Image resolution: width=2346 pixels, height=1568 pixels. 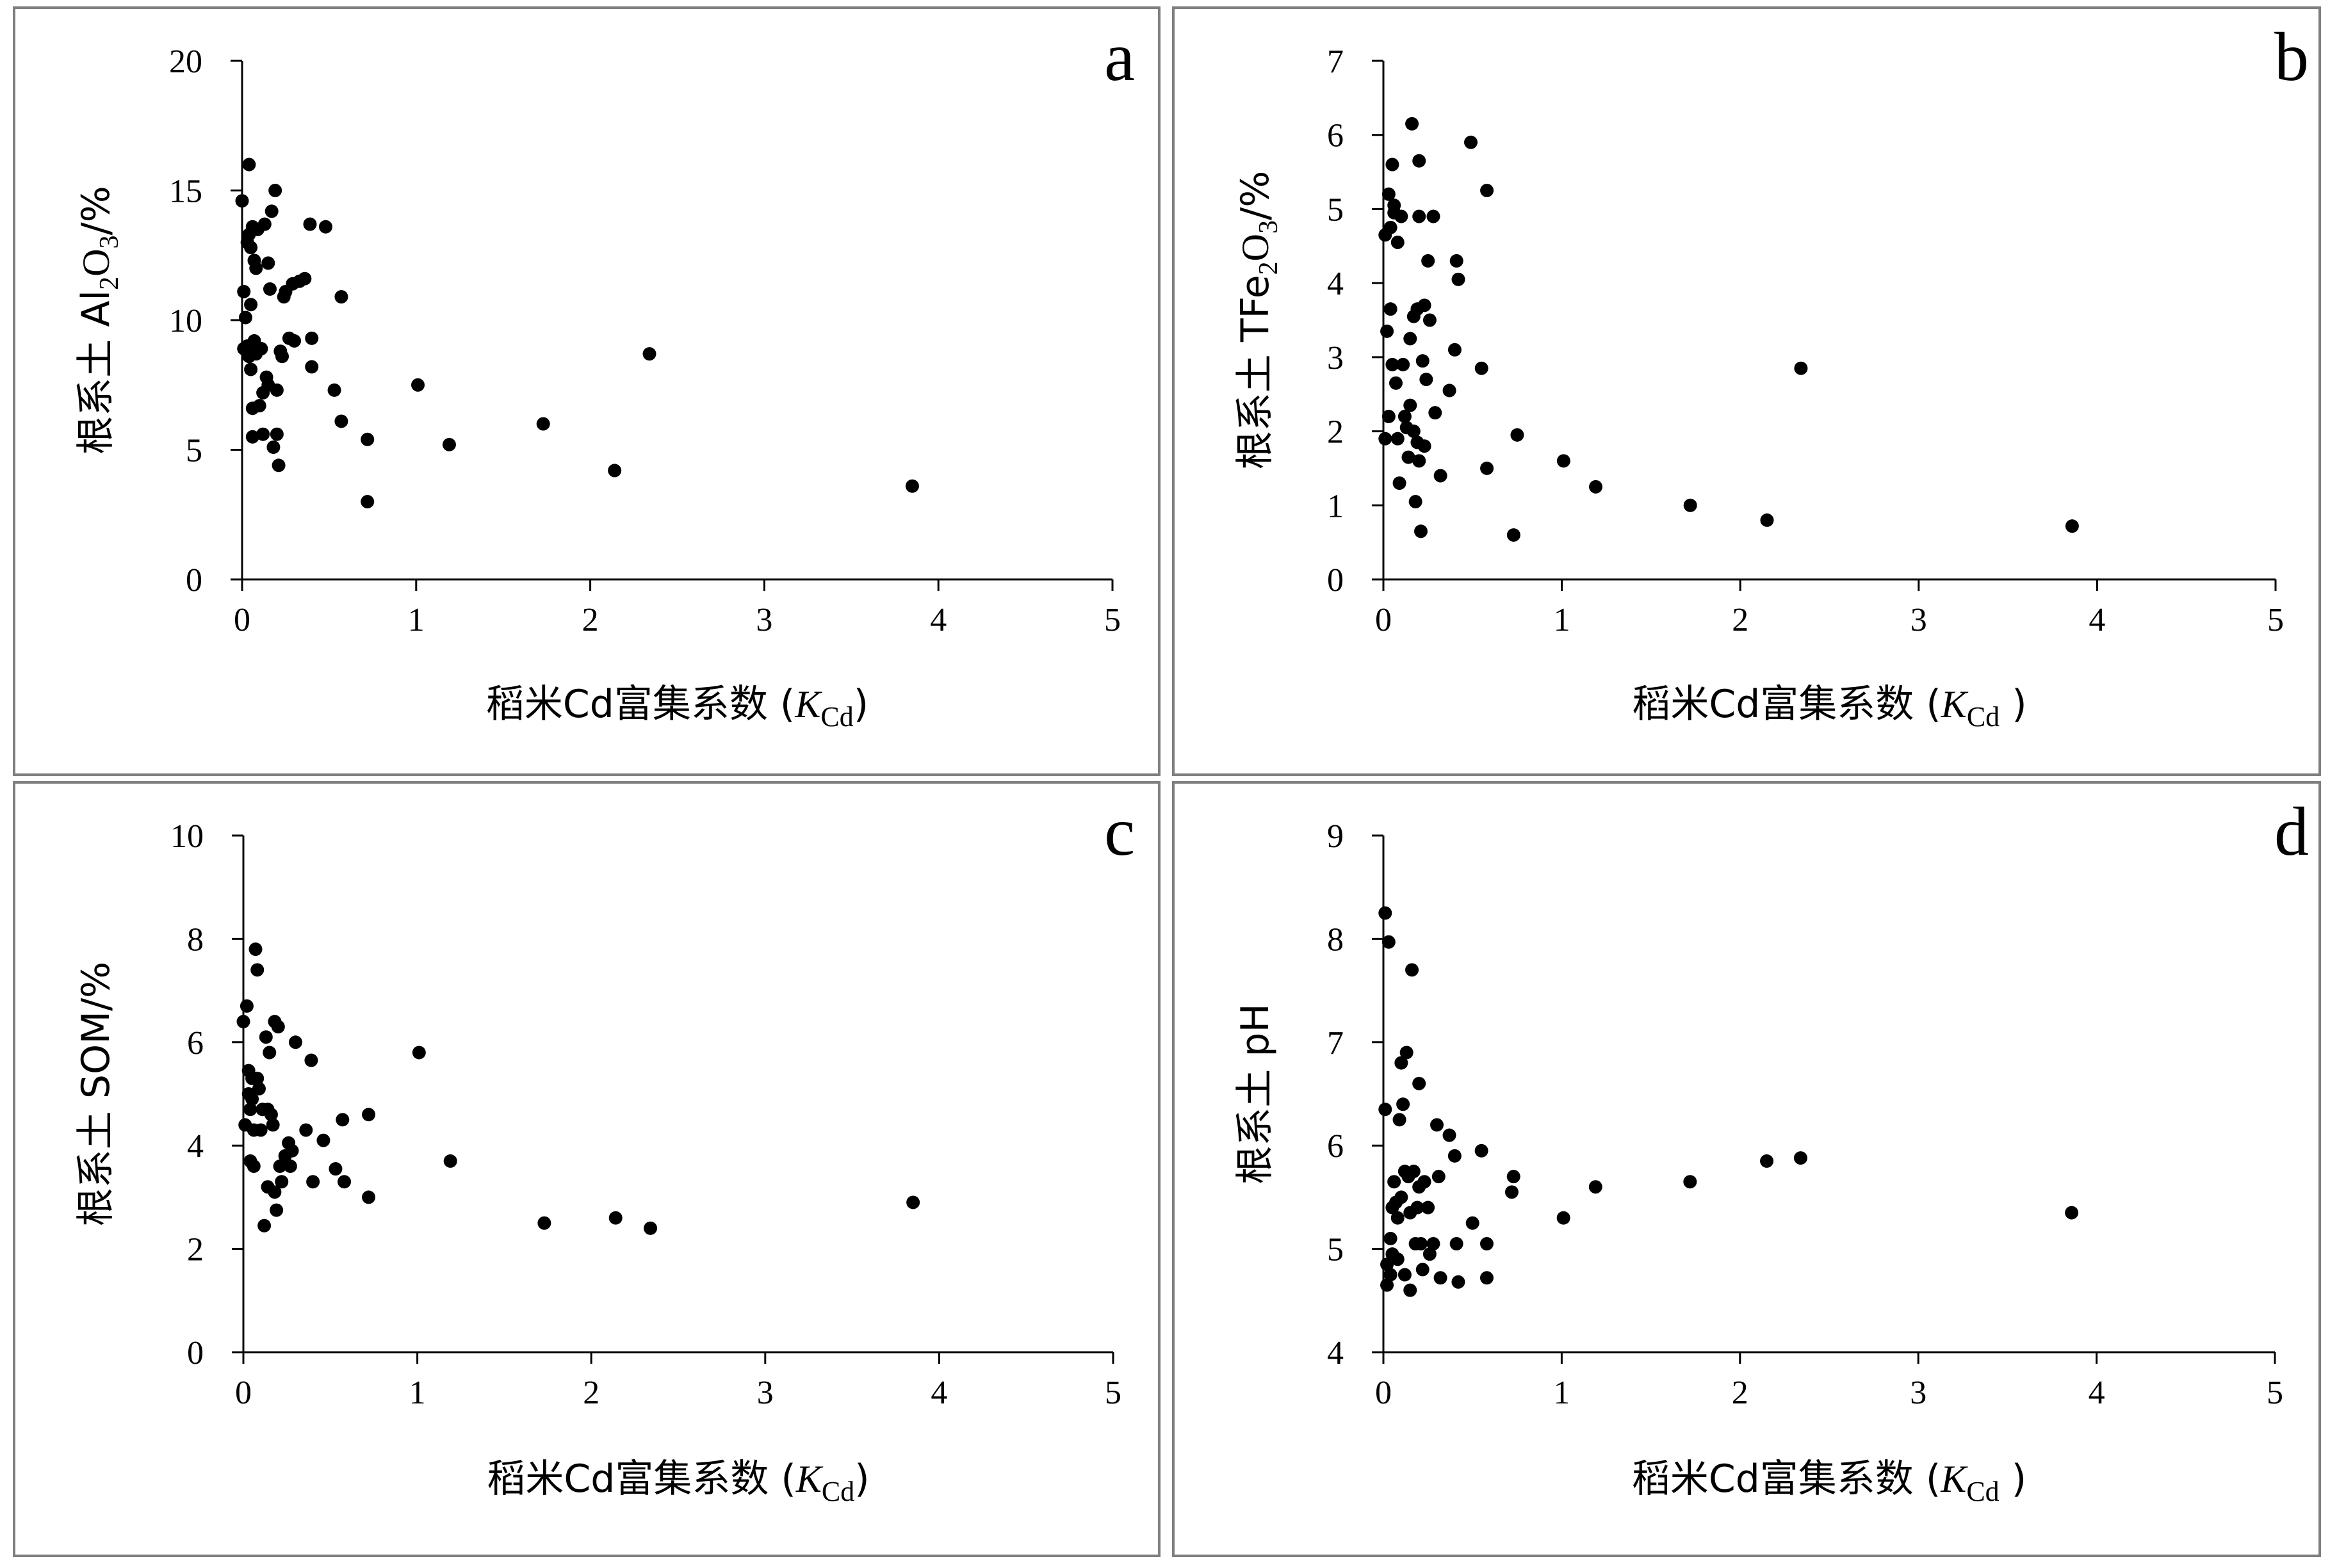 What do you see at coordinates (764, 620) in the screenshot?
I see `x-tick-label: 3` at bounding box center [764, 620].